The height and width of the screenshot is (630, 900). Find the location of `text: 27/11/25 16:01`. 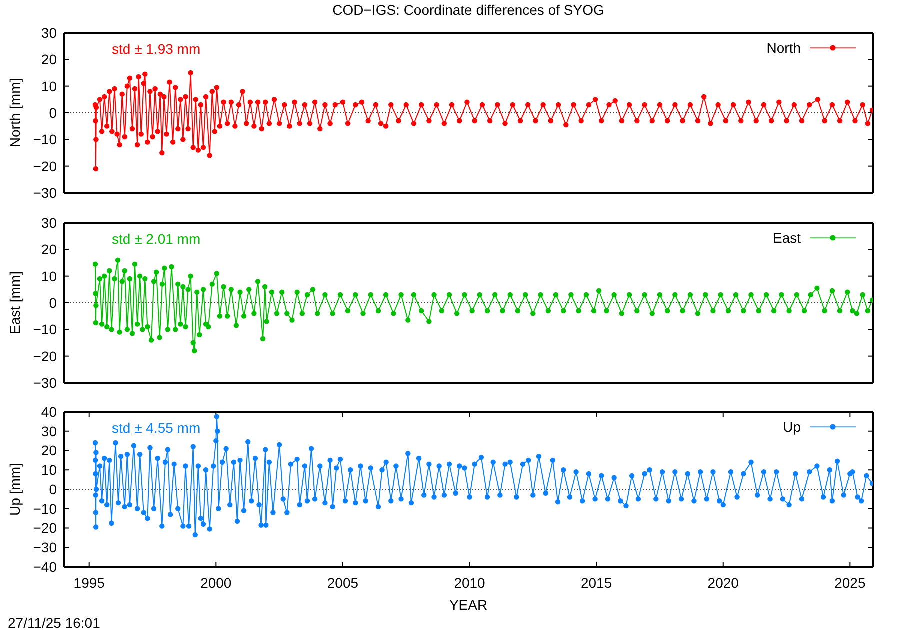

text: 27/11/25 16:01 is located at coordinates (54, 622).